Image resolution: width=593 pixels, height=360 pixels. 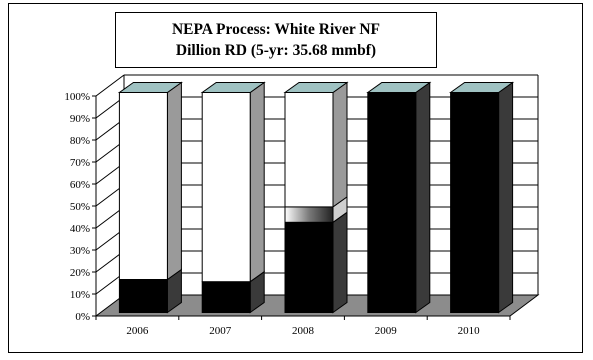 What do you see at coordinates (220, 331) in the screenshot?
I see `x-tick-label: 2007` at bounding box center [220, 331].